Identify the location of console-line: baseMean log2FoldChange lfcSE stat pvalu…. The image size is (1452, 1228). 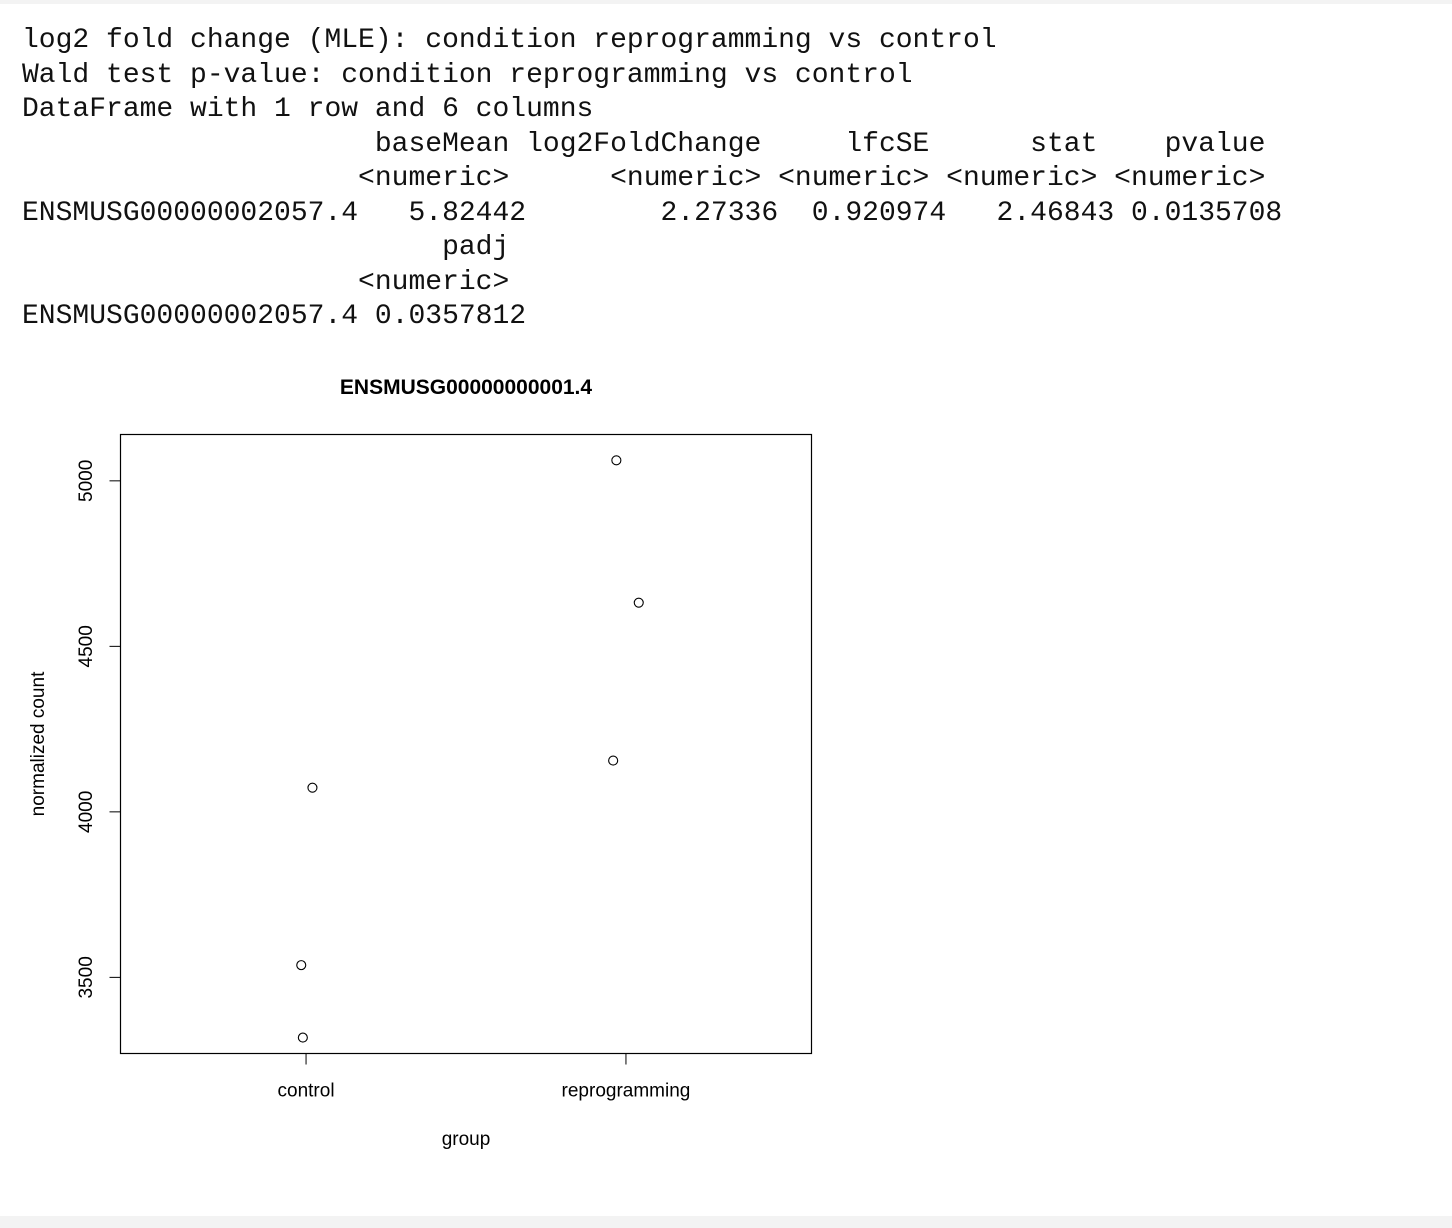
(644, 144).